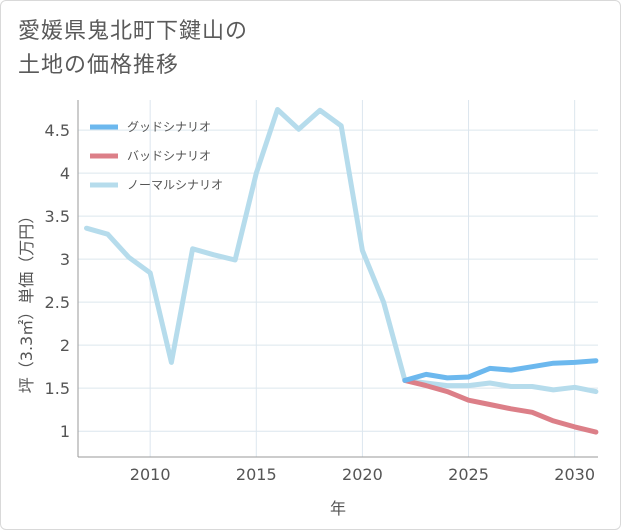 This screenshot has width=621, height=530. Describe the element at coordinates (99, 65) in the screenshot. I see `chart-title-line-2: 土地の価格推移` at that location.